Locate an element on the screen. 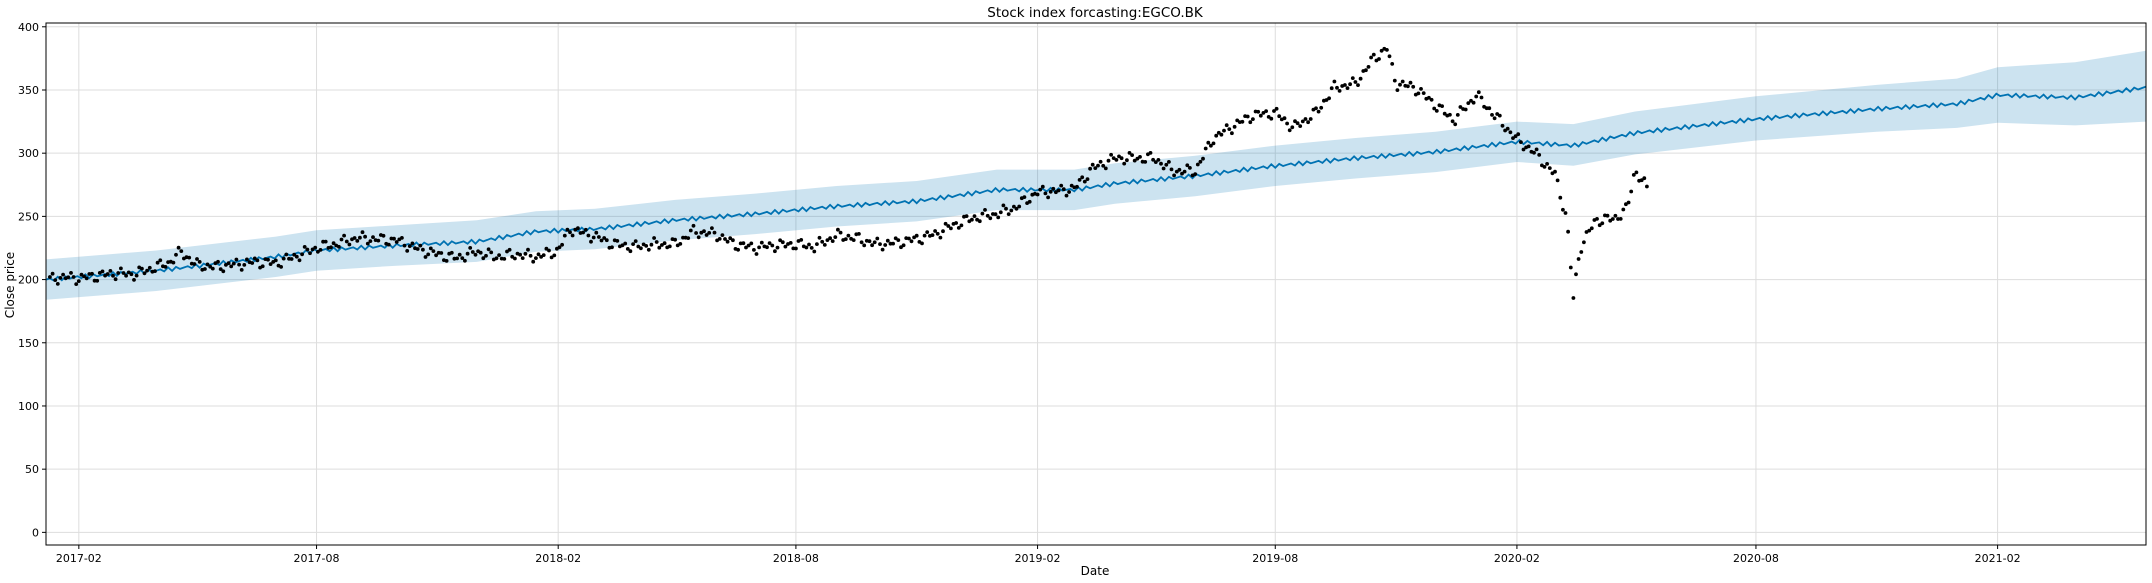 This screenshot has height=583, width=2152. x-tick-label: 2020-08 is located at coordinates (1756, 558).